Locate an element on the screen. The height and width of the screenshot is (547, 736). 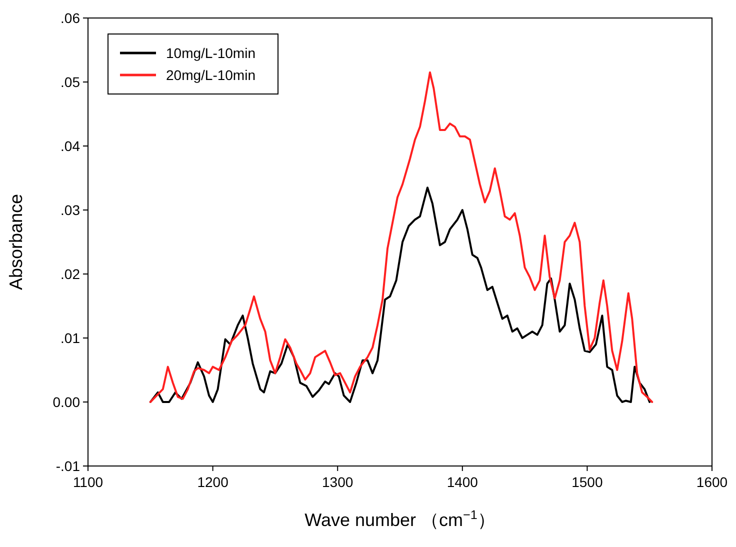
x-tick-label: 1400 is located at coordinates (462, 482).